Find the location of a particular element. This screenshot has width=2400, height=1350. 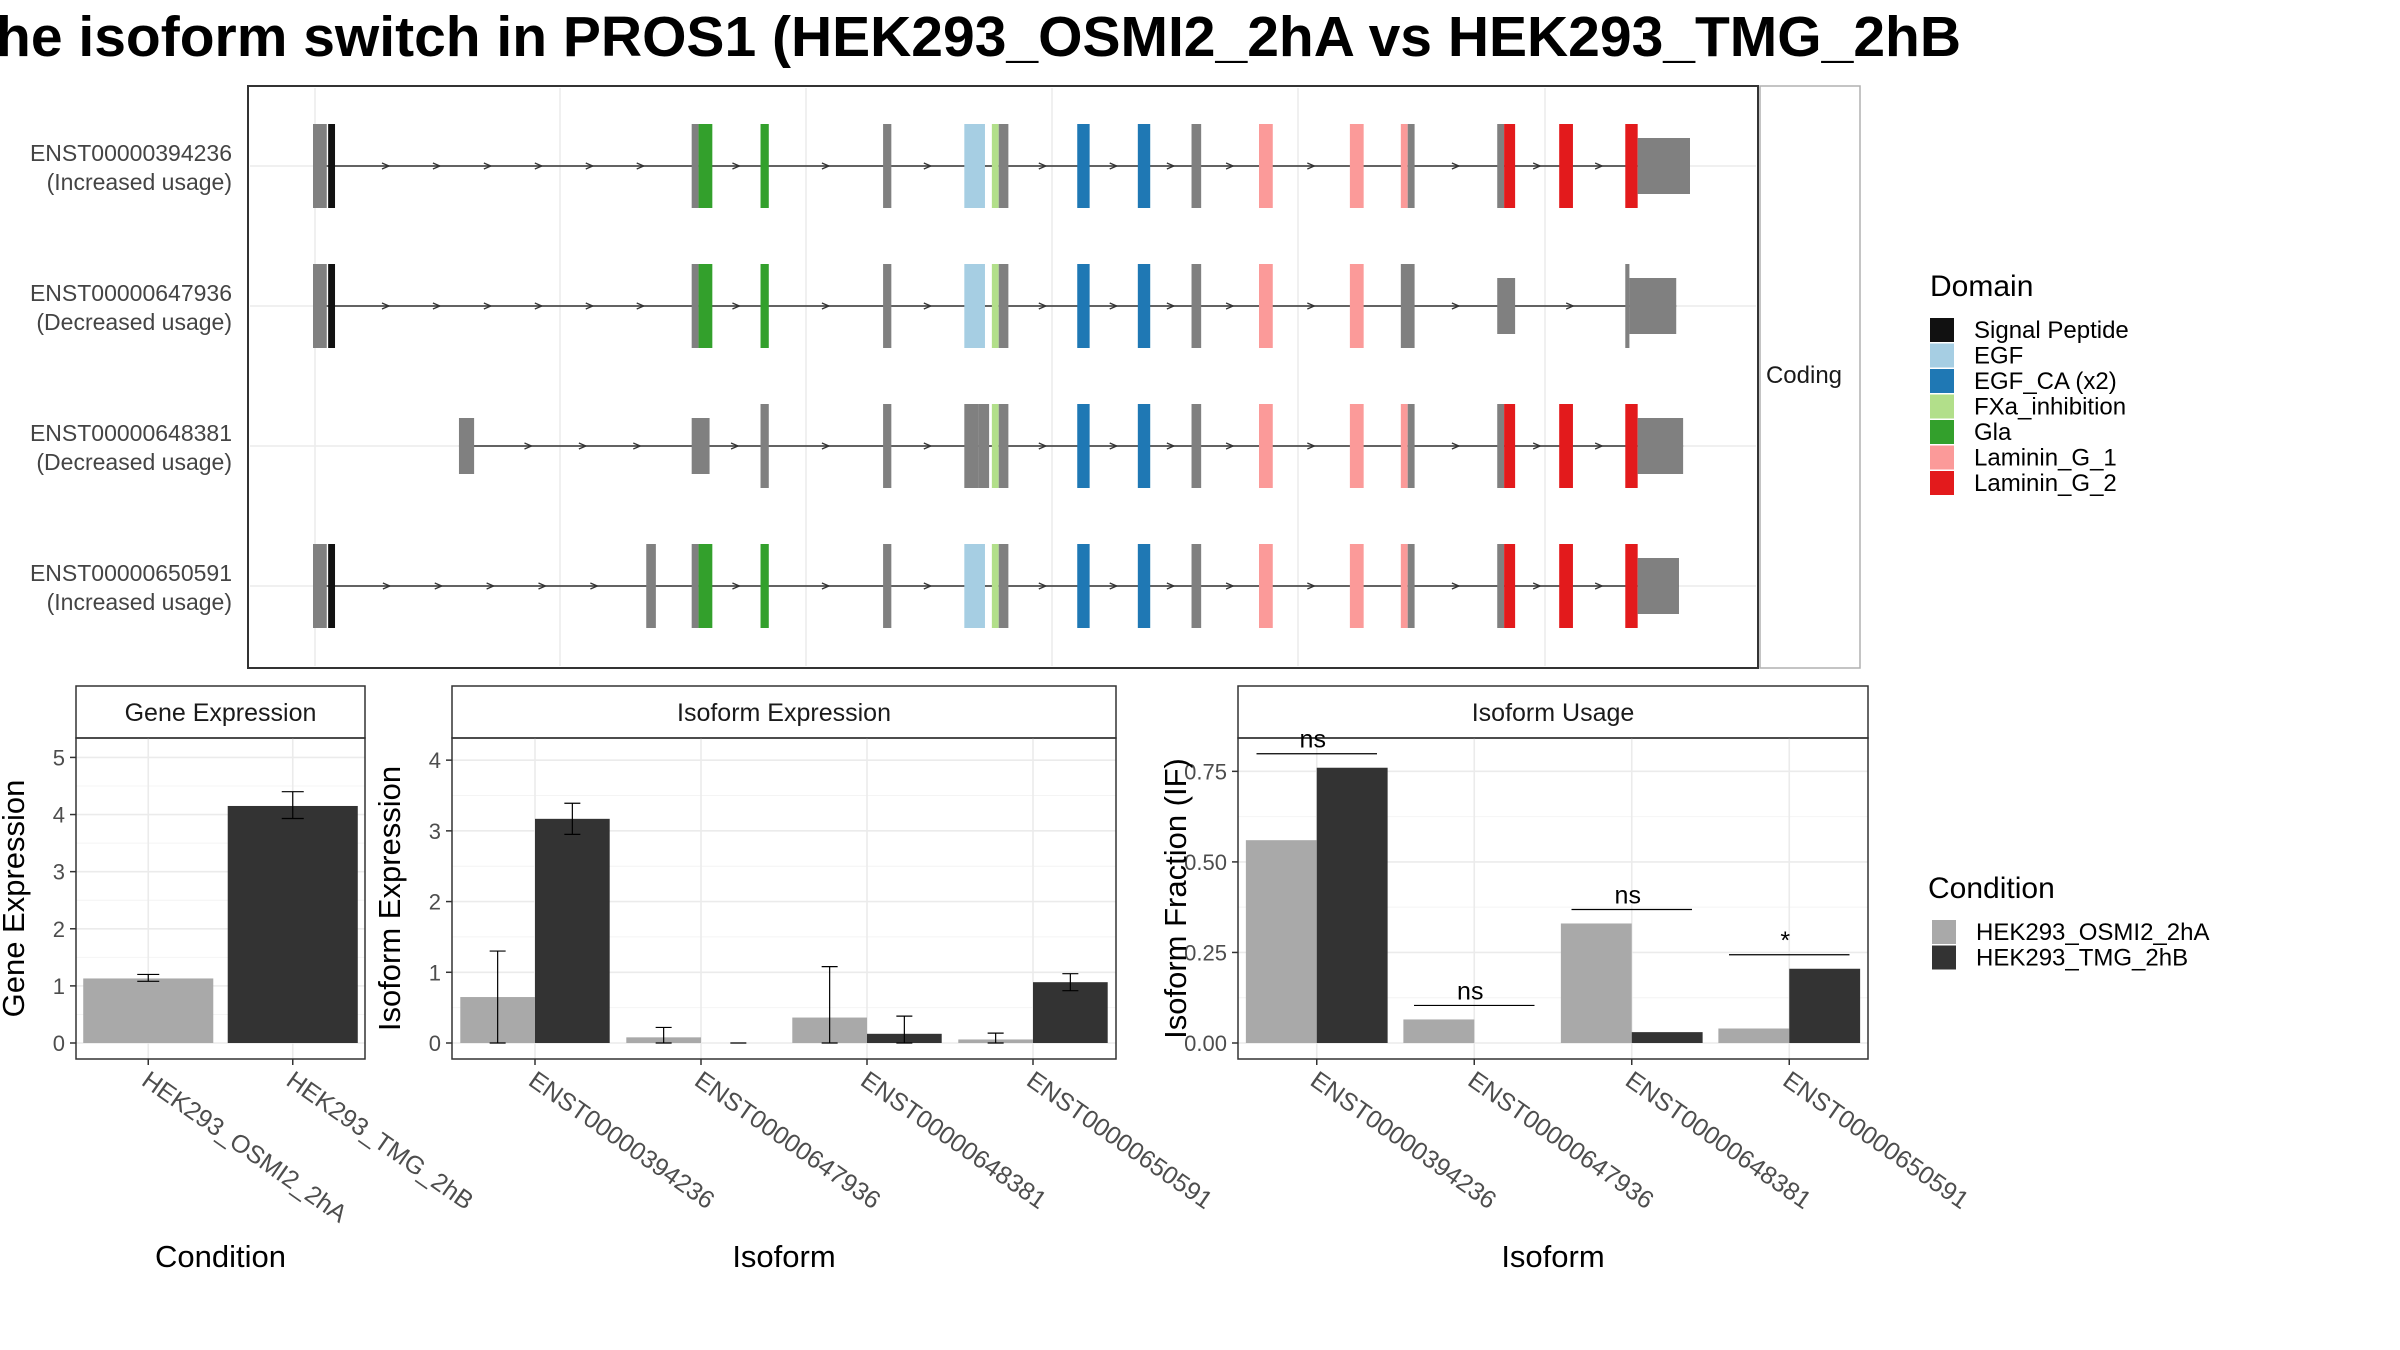

facet-strip is located at coordinates (1810, 377).